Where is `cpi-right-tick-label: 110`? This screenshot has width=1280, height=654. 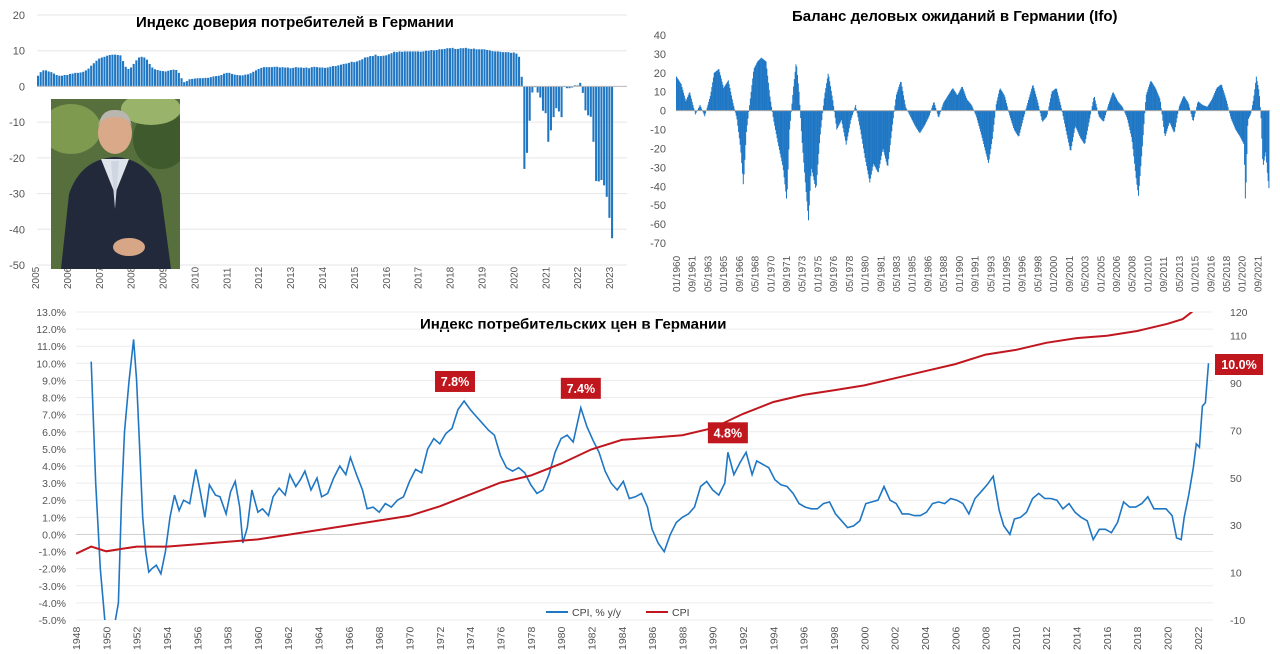
cpi-right-tick-label: 110 is located at coordinates (1238, 337).